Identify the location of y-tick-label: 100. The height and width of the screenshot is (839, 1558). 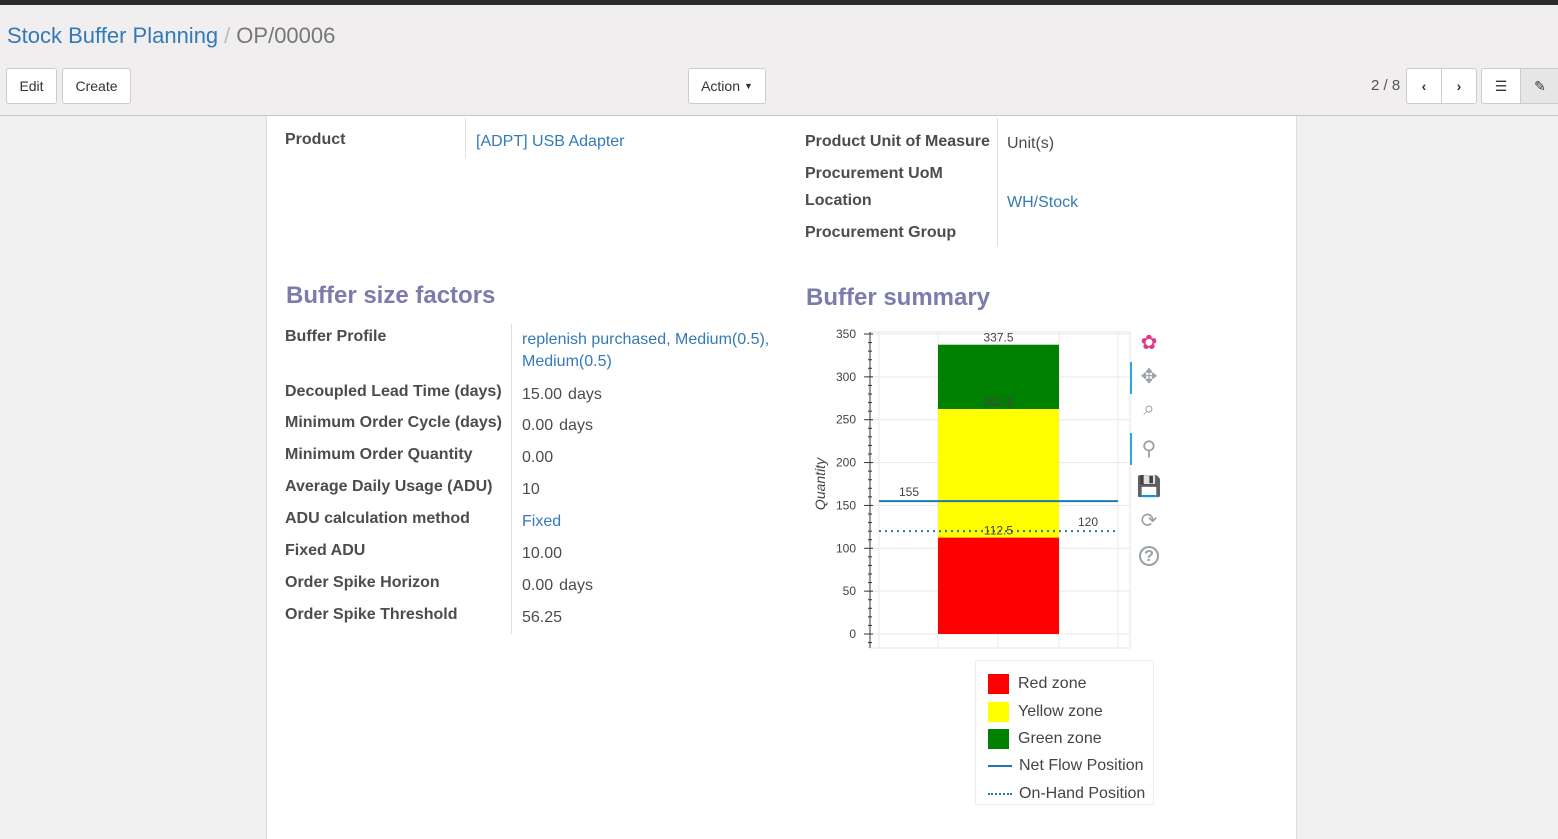
(846, 548).